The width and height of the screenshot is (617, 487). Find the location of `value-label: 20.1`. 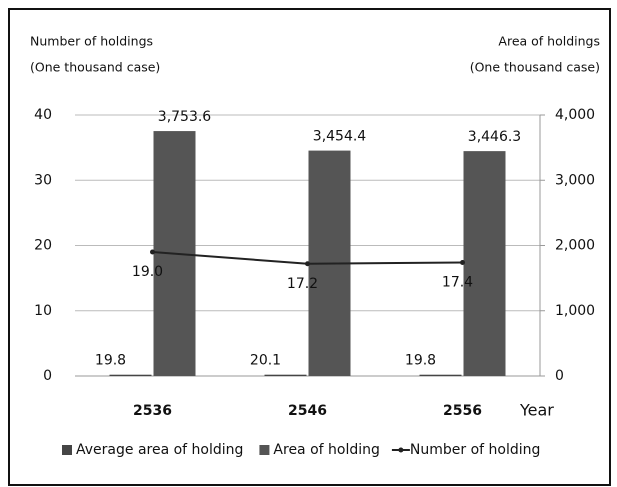

value-label: 20.1 is located at coordinates (265, 361).